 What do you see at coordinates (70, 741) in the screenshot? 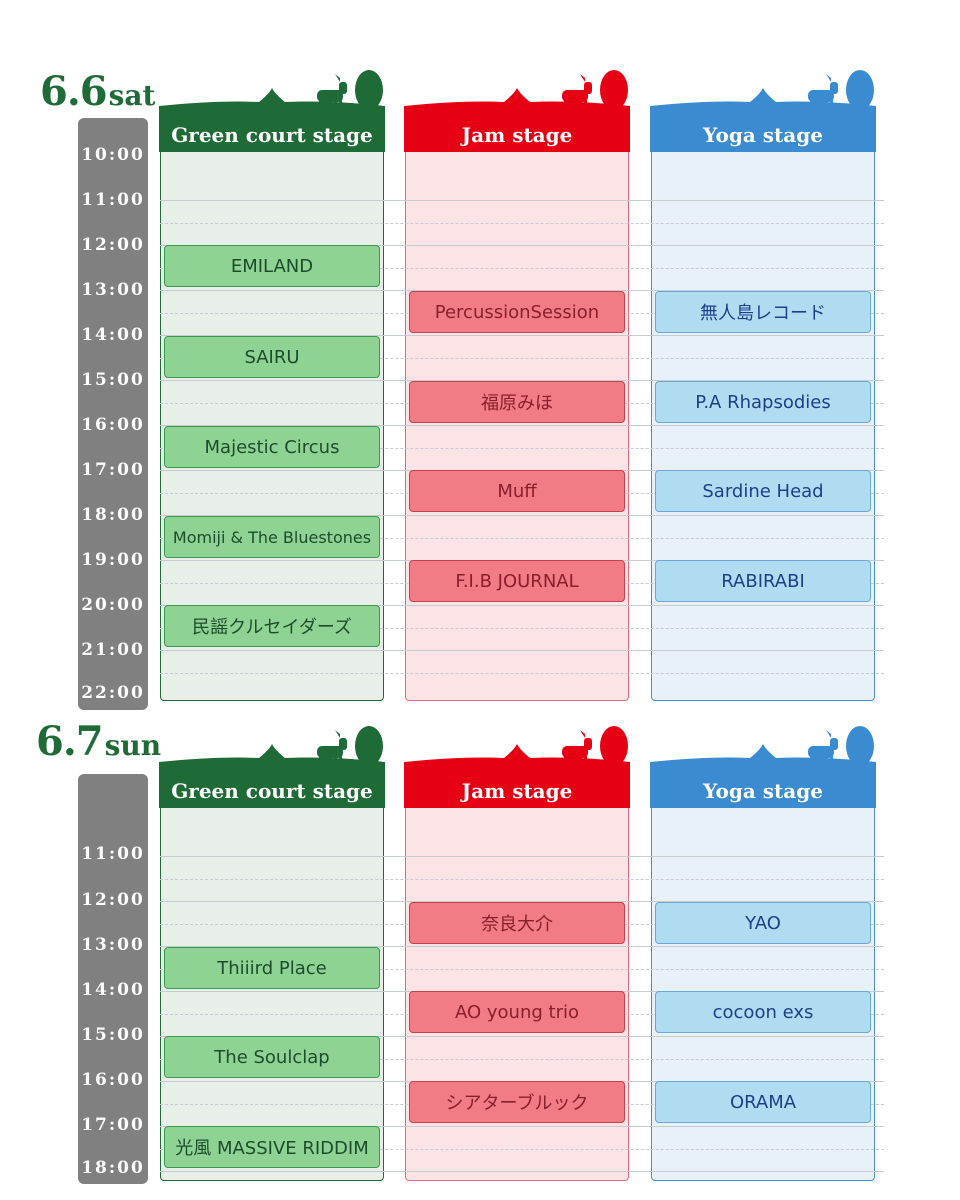
I see `day-date: 6.7` at bounding box center [70, 741].